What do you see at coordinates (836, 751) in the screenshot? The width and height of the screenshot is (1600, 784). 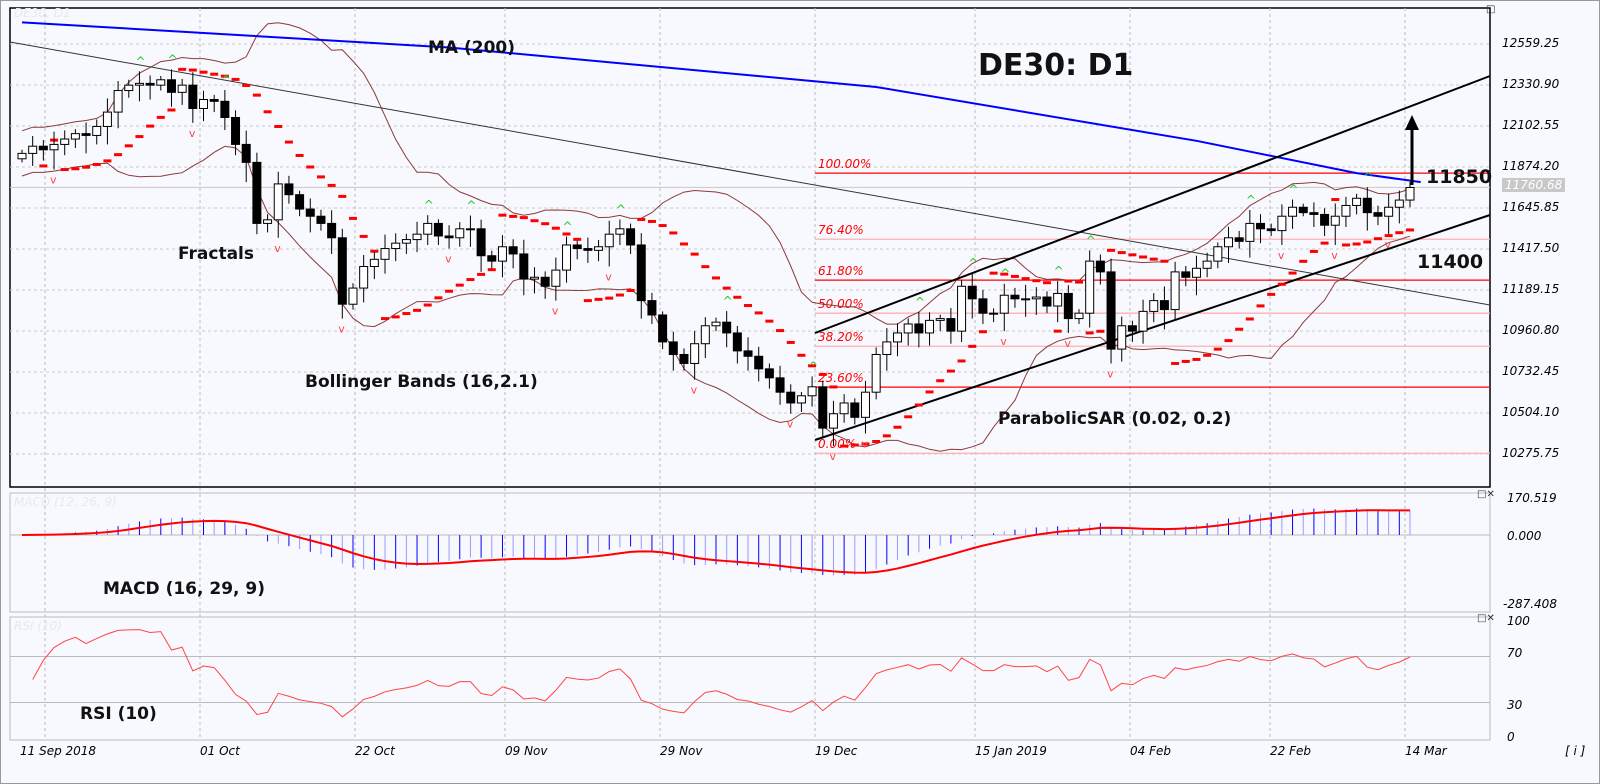 I see `date-tick: 19 Dec` at bounding box center [836, 751].